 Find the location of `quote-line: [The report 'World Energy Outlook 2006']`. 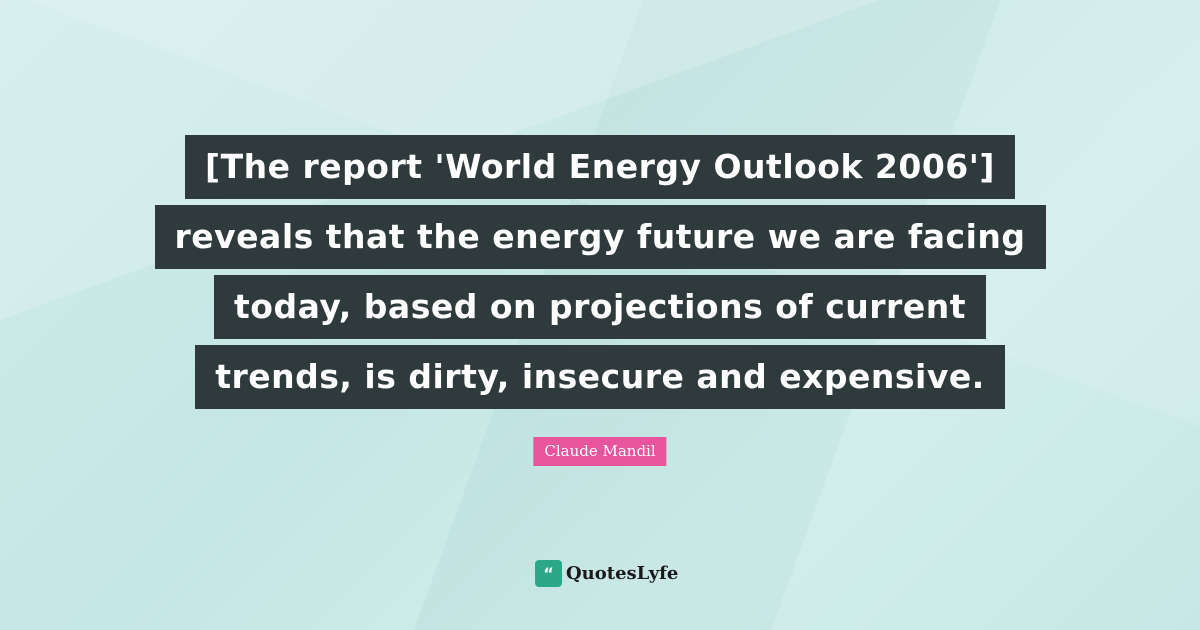

quote-line: [The report 'World Energy Outlook 2006'] is located at coordinates (600, 167).